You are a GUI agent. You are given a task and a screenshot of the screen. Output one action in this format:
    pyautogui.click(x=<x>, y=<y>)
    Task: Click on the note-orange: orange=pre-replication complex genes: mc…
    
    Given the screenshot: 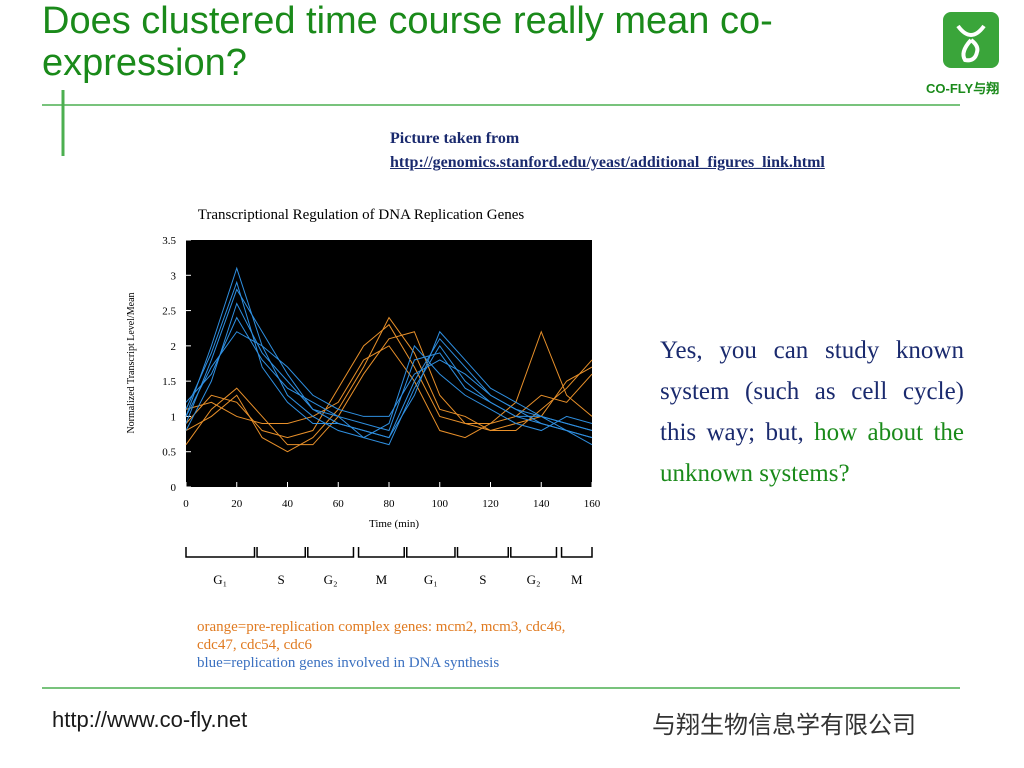 What is the action you would take?
    pyautogui.click(x=381, y=636)
    